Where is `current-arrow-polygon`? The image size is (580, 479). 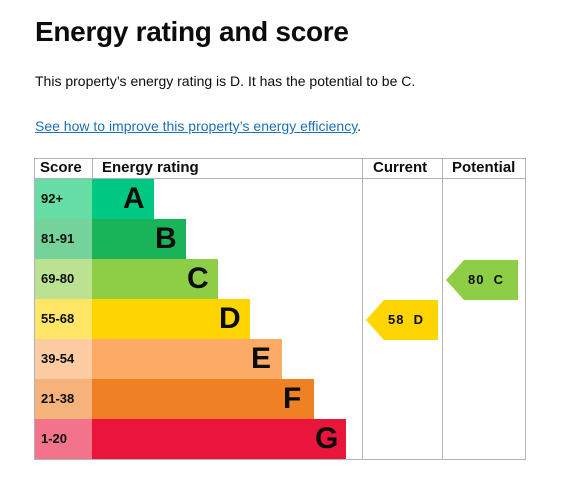
current-arrow-polygon is located at coordinates (402, 320).